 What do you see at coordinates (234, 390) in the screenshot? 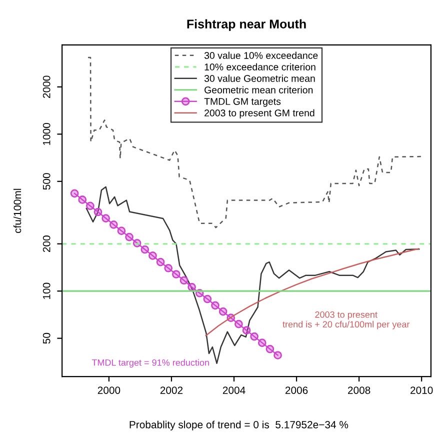
I see `x-tick-label: 2004` at bounding box center [234, 390].